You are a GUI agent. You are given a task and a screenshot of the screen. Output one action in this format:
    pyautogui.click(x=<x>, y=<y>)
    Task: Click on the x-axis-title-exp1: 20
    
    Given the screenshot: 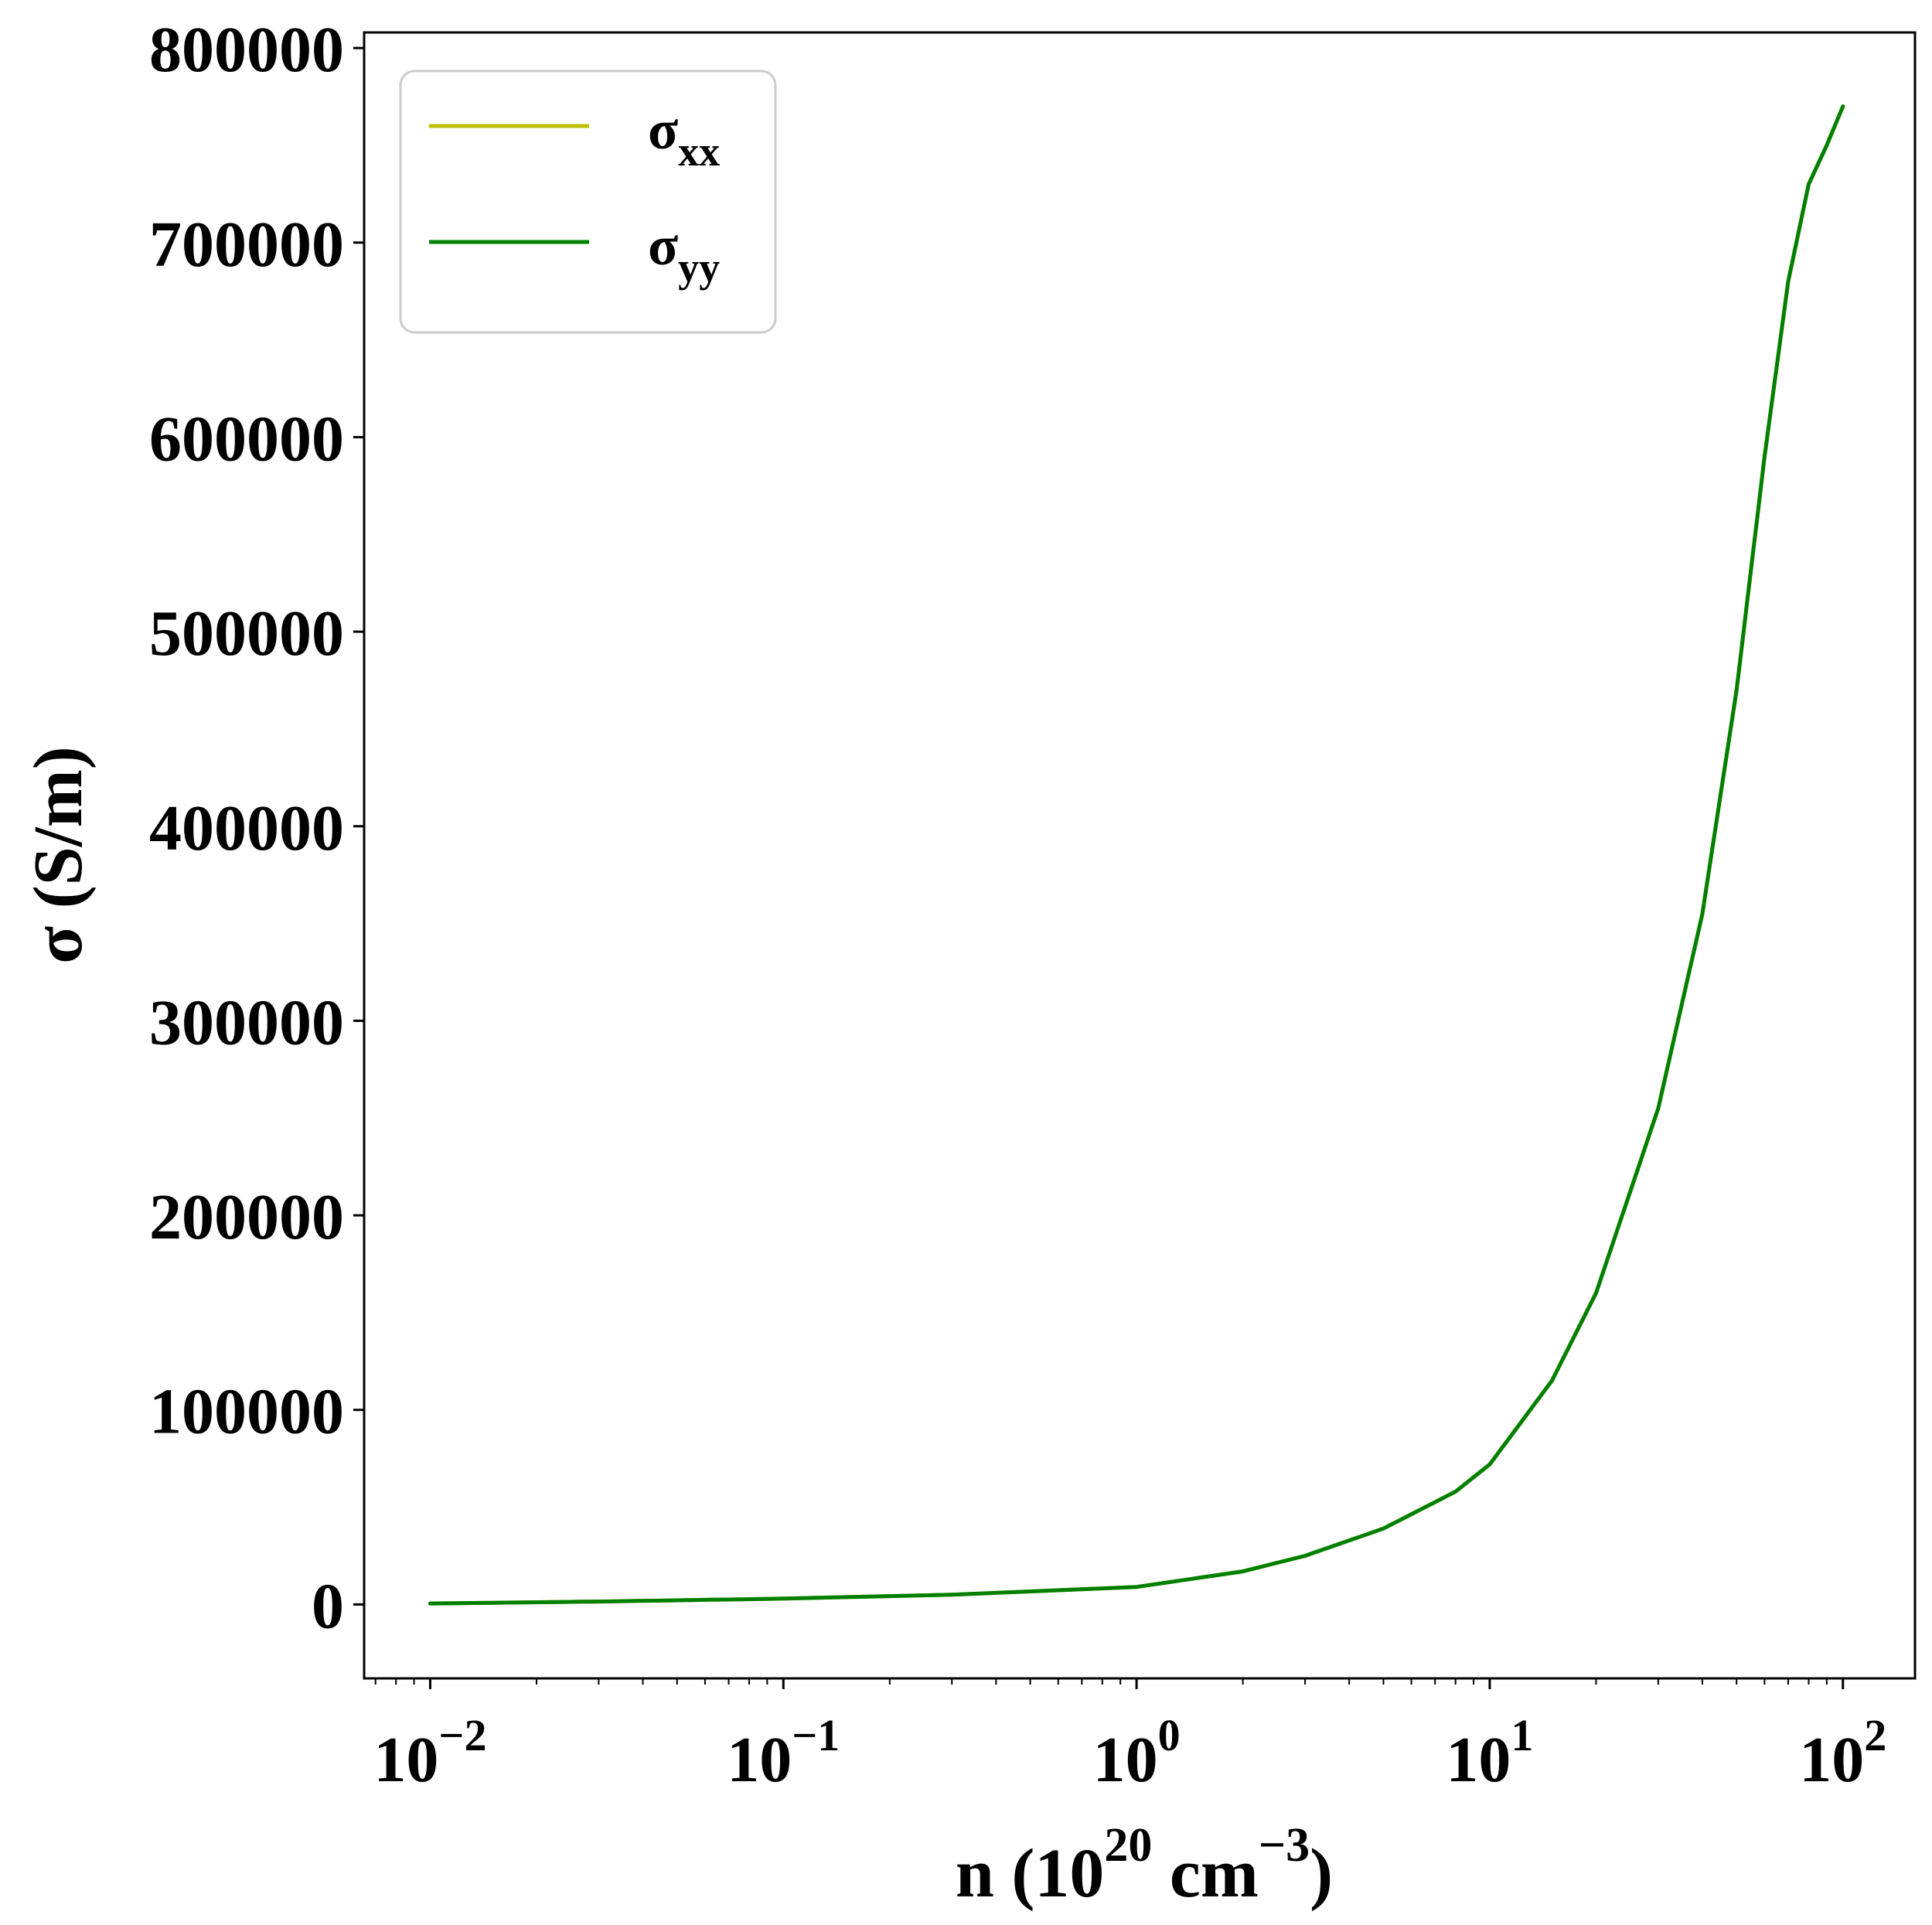 What is the action you would take?
    pyautogui.click(x=1128, y=1845)
    